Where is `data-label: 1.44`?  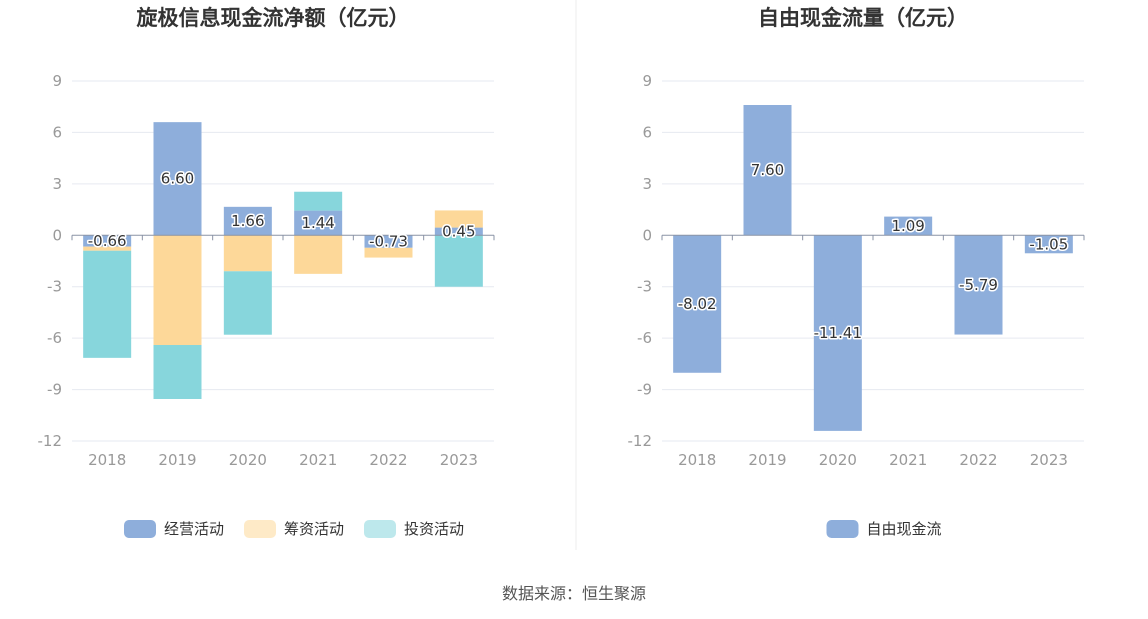 data-label: 1.44 is located at coordinates (317, 223).